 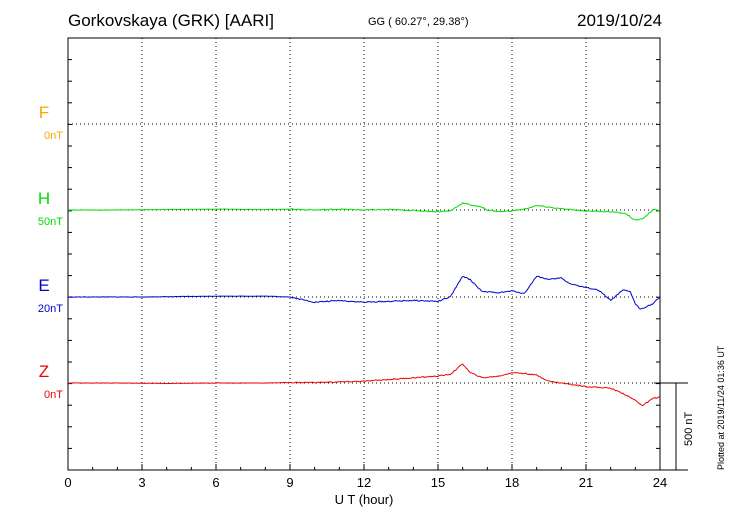 What do you see at coordinates (364, 482) in the screenshot?
I see `x-tick-label: 12` at bounding box center [364, 482].